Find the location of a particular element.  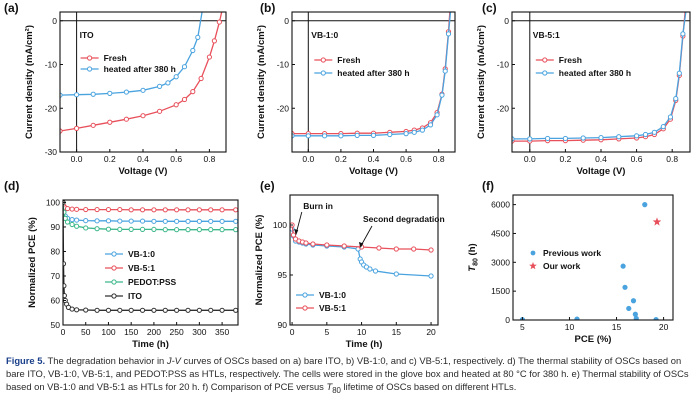

caption-text-1: The degradation behavior in is located at coordinates (107, 360).